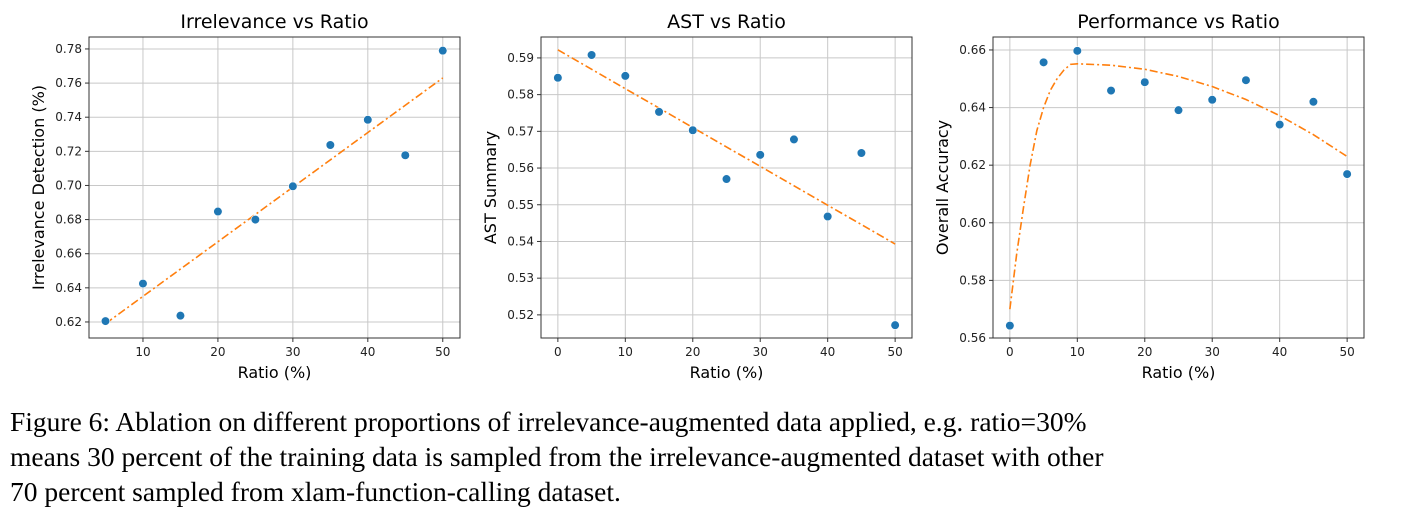 The image size is (1406, 524). Describe the element at coordinates (520, 315) in the screenshot. I see `y-tick-label: 0.52` at that location.